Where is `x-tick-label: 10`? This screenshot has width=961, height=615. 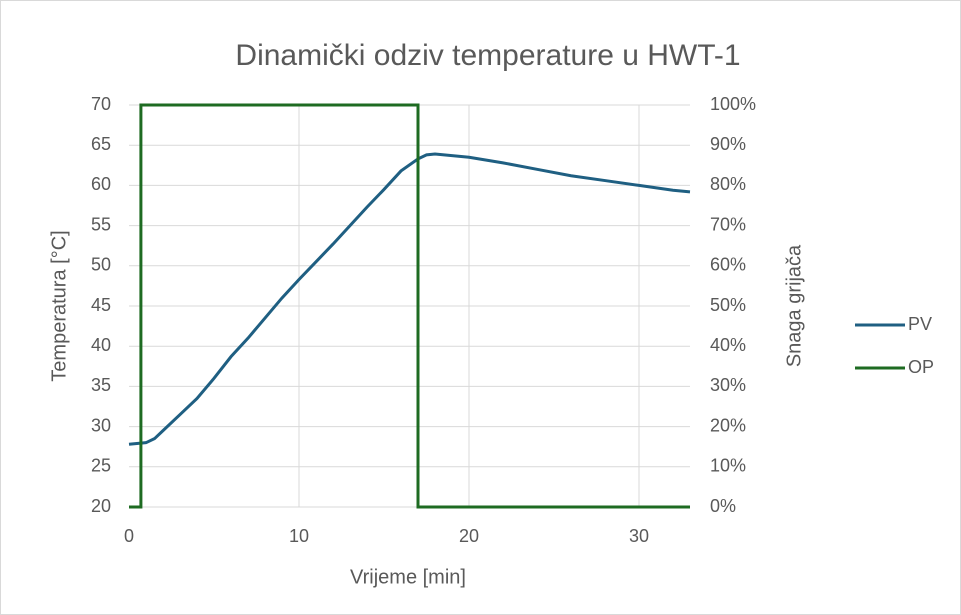
x-tick-label: 10 is located at coordinates (299, 536).